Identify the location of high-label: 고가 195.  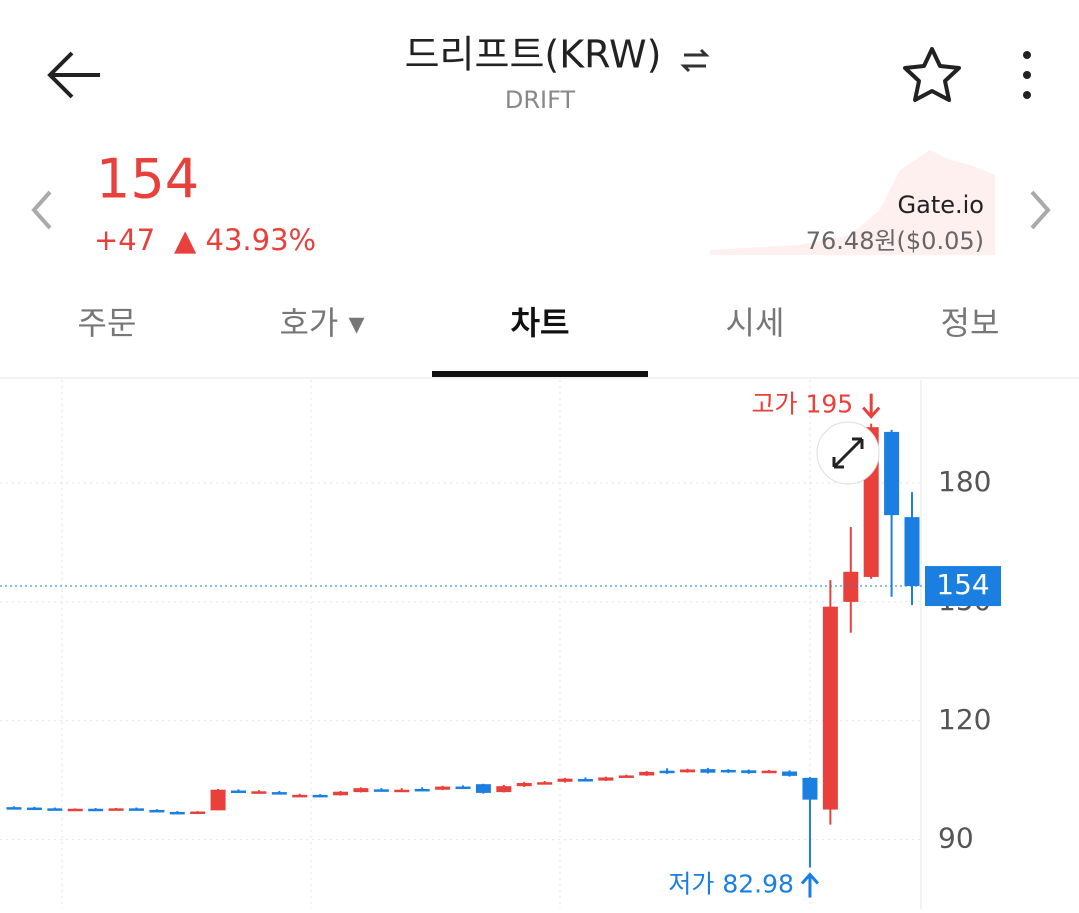
(803, 404).